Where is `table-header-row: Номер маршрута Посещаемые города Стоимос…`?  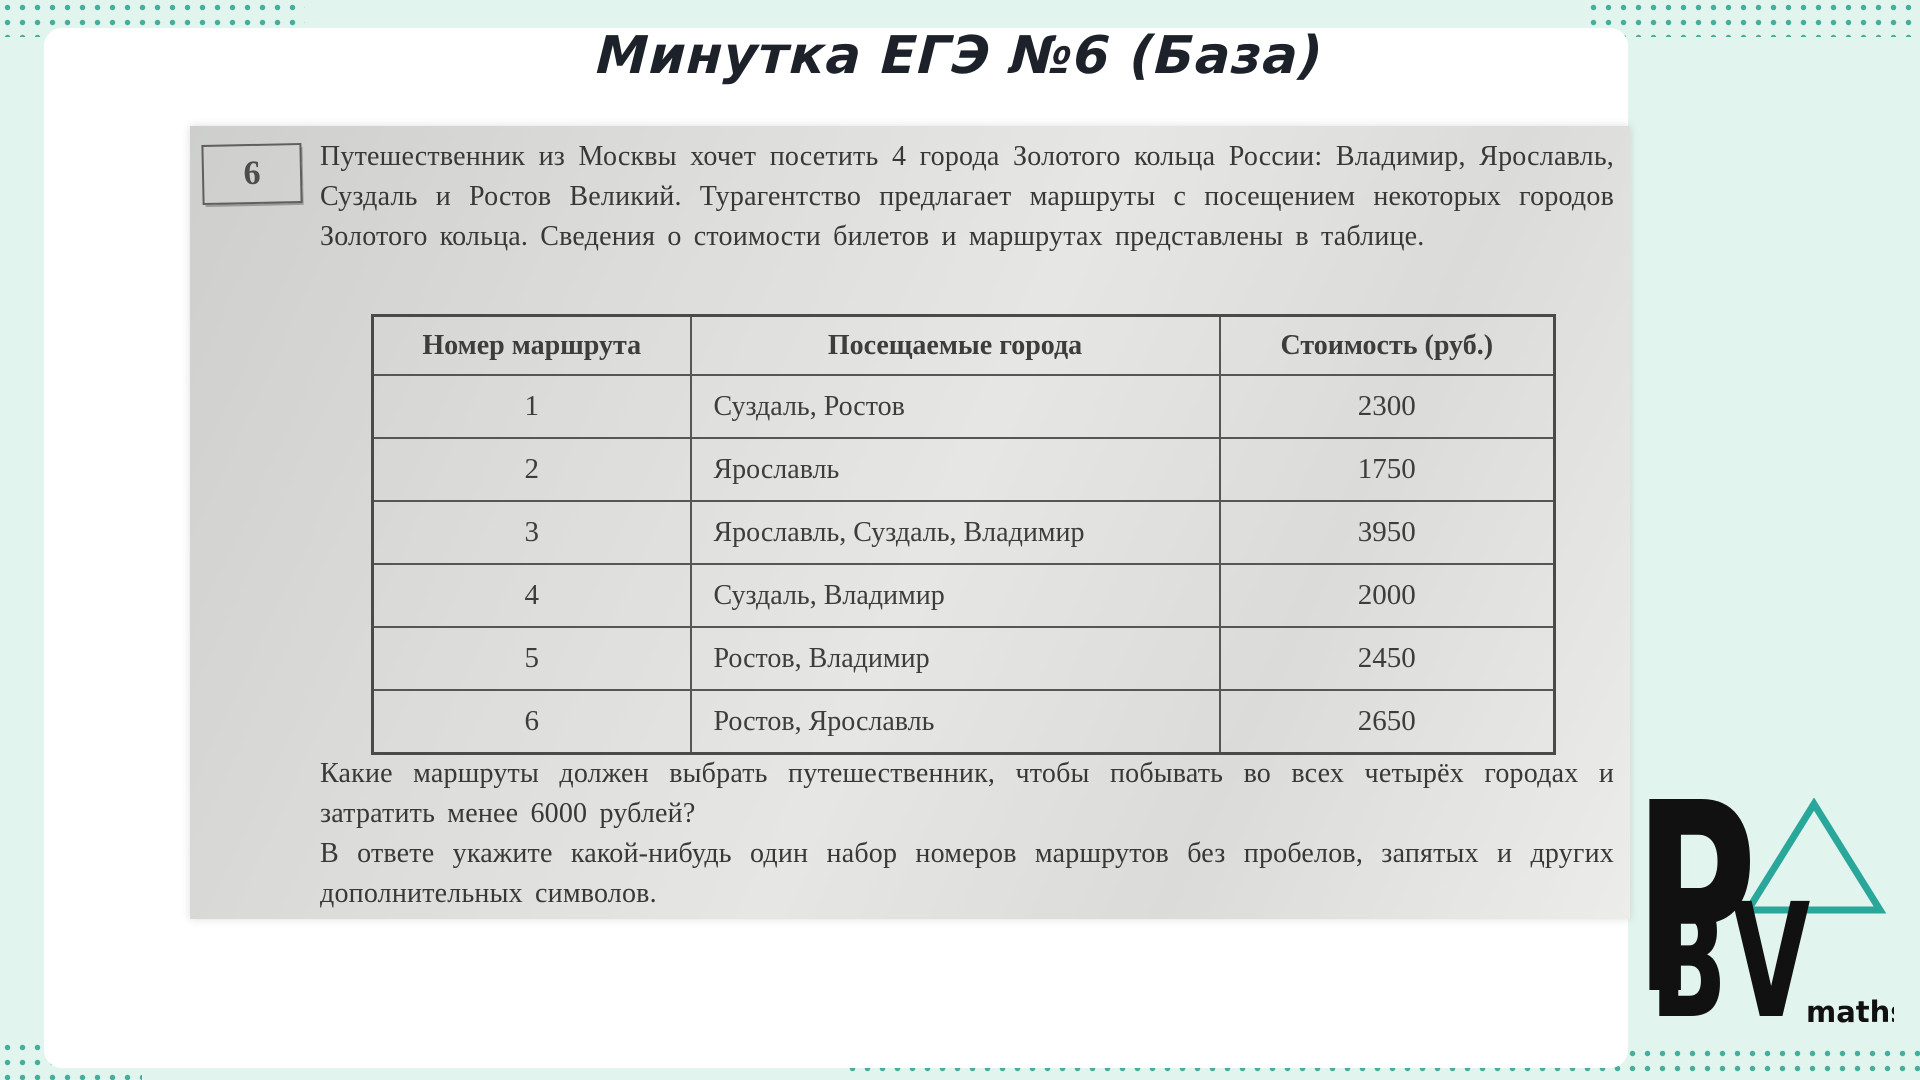
table-header-row: Номер маршрута Посещаемые города Стоимос… is located at coordinates (963, 345).